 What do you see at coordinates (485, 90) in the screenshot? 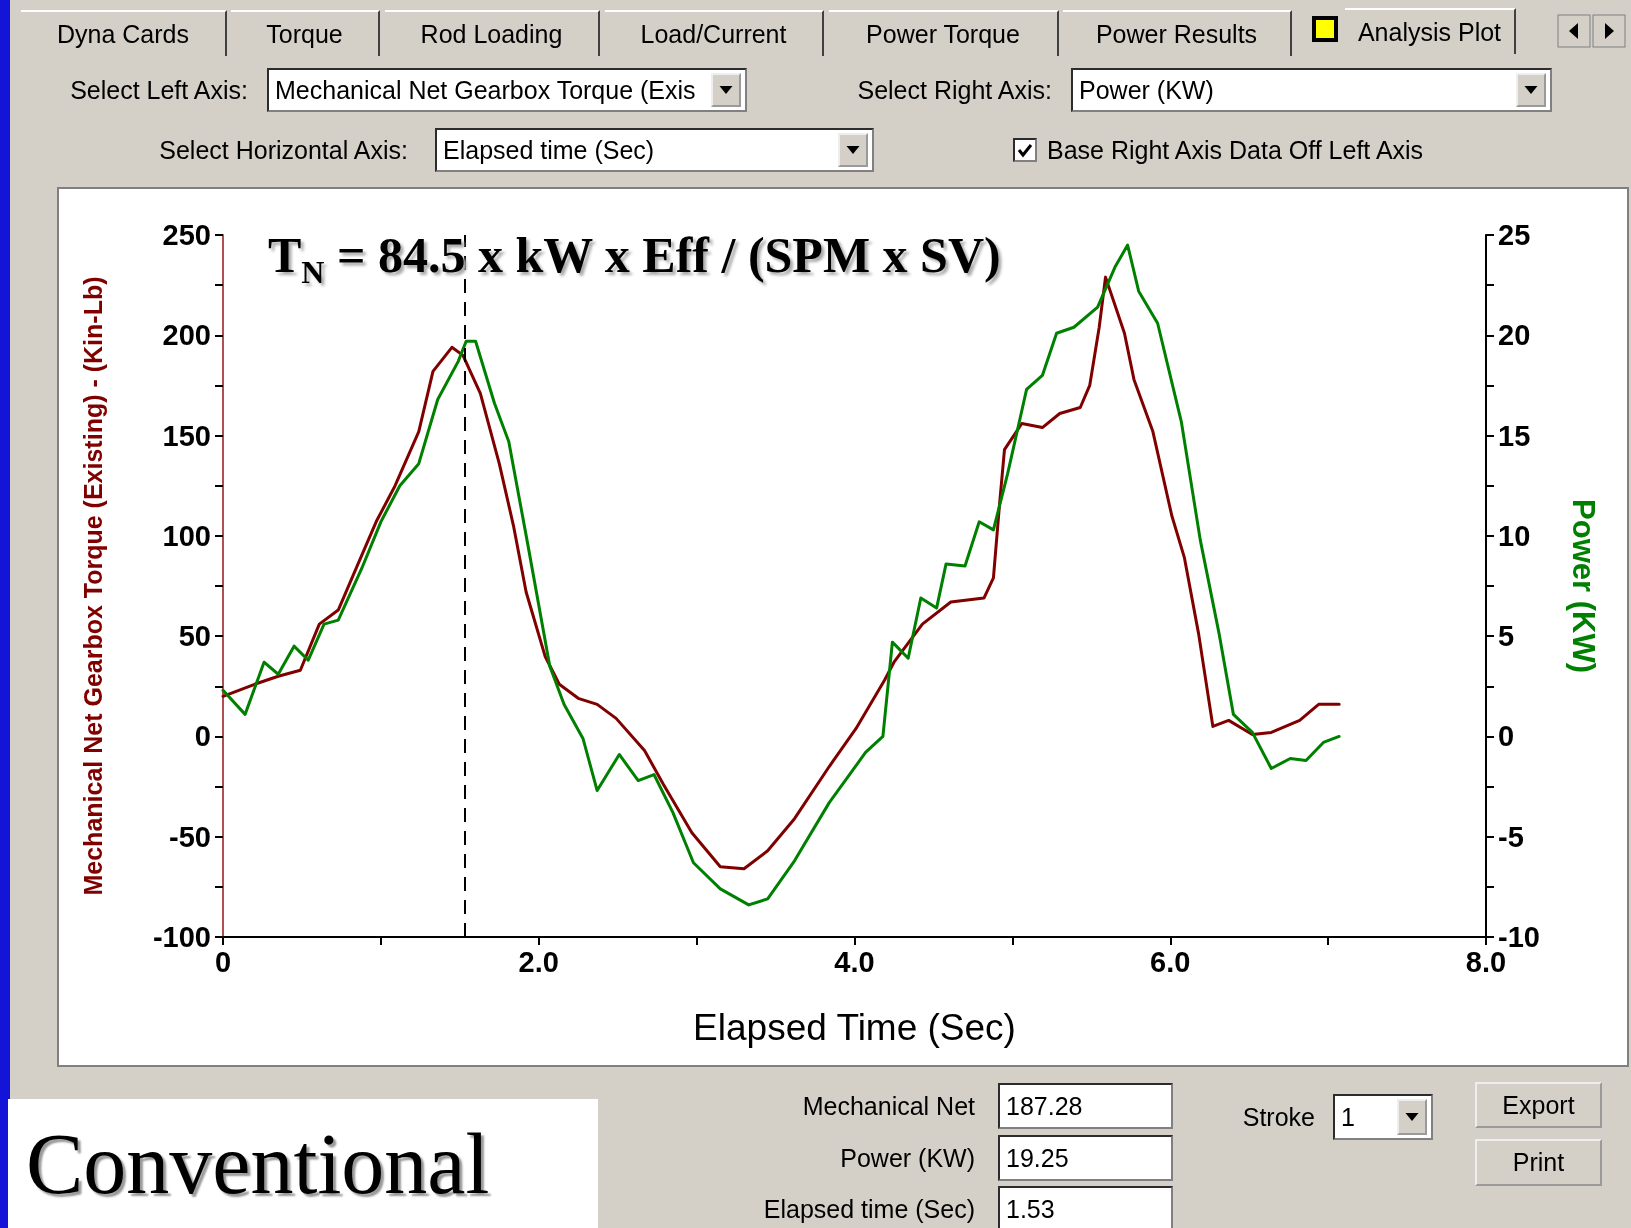
I see `text: Mechanical Net Gearbox Torque (Exis` at bounding box center [485, 90].